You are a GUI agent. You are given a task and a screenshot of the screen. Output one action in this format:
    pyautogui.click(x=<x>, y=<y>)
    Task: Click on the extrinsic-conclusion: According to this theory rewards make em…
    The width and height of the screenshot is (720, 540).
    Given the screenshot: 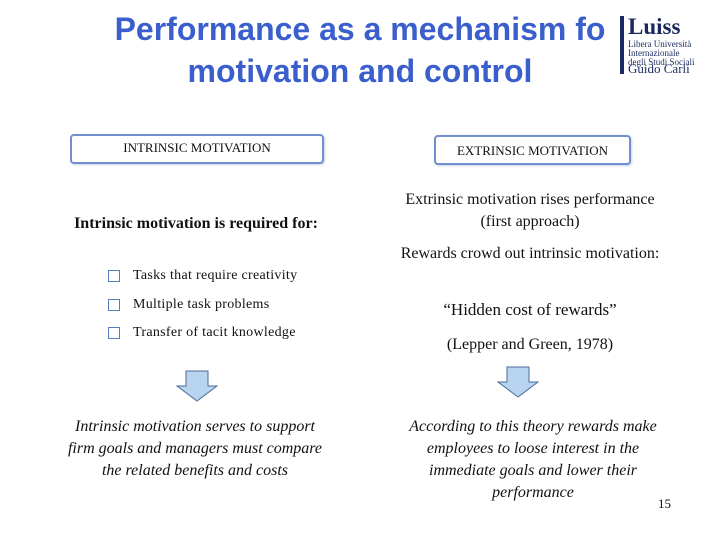 What is the action you would take?
    pyautogui.click(x=533, y=459)
    